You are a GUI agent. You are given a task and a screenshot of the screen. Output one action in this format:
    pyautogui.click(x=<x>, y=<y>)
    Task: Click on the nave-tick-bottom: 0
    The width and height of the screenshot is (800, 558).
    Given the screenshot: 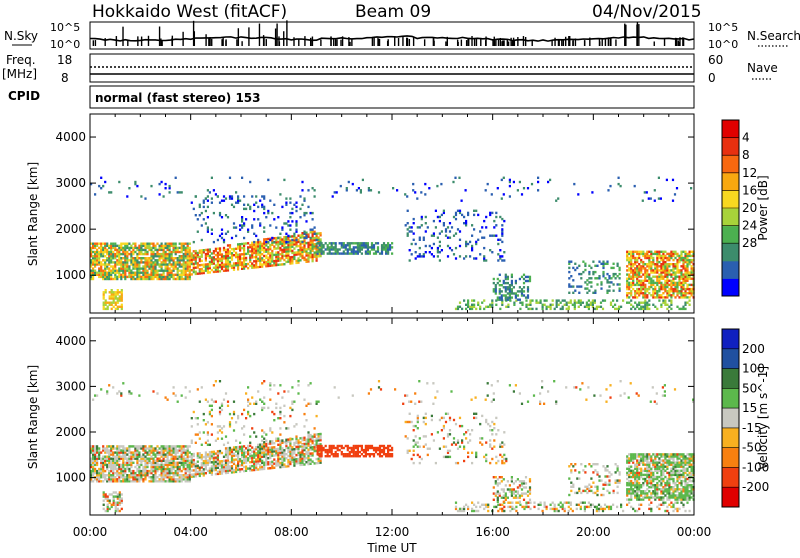 What is the action you would take?
    pyautogui.click(x=712, y=78)
    